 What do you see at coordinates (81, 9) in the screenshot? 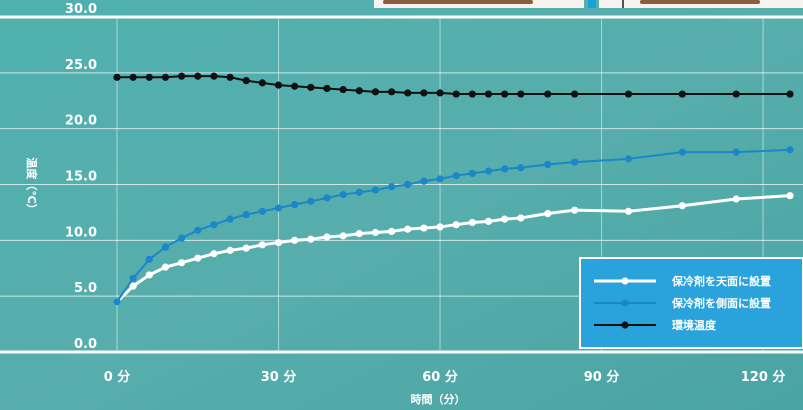
I see `y-tick-label: 30.0` at bounding box center [81, 9].